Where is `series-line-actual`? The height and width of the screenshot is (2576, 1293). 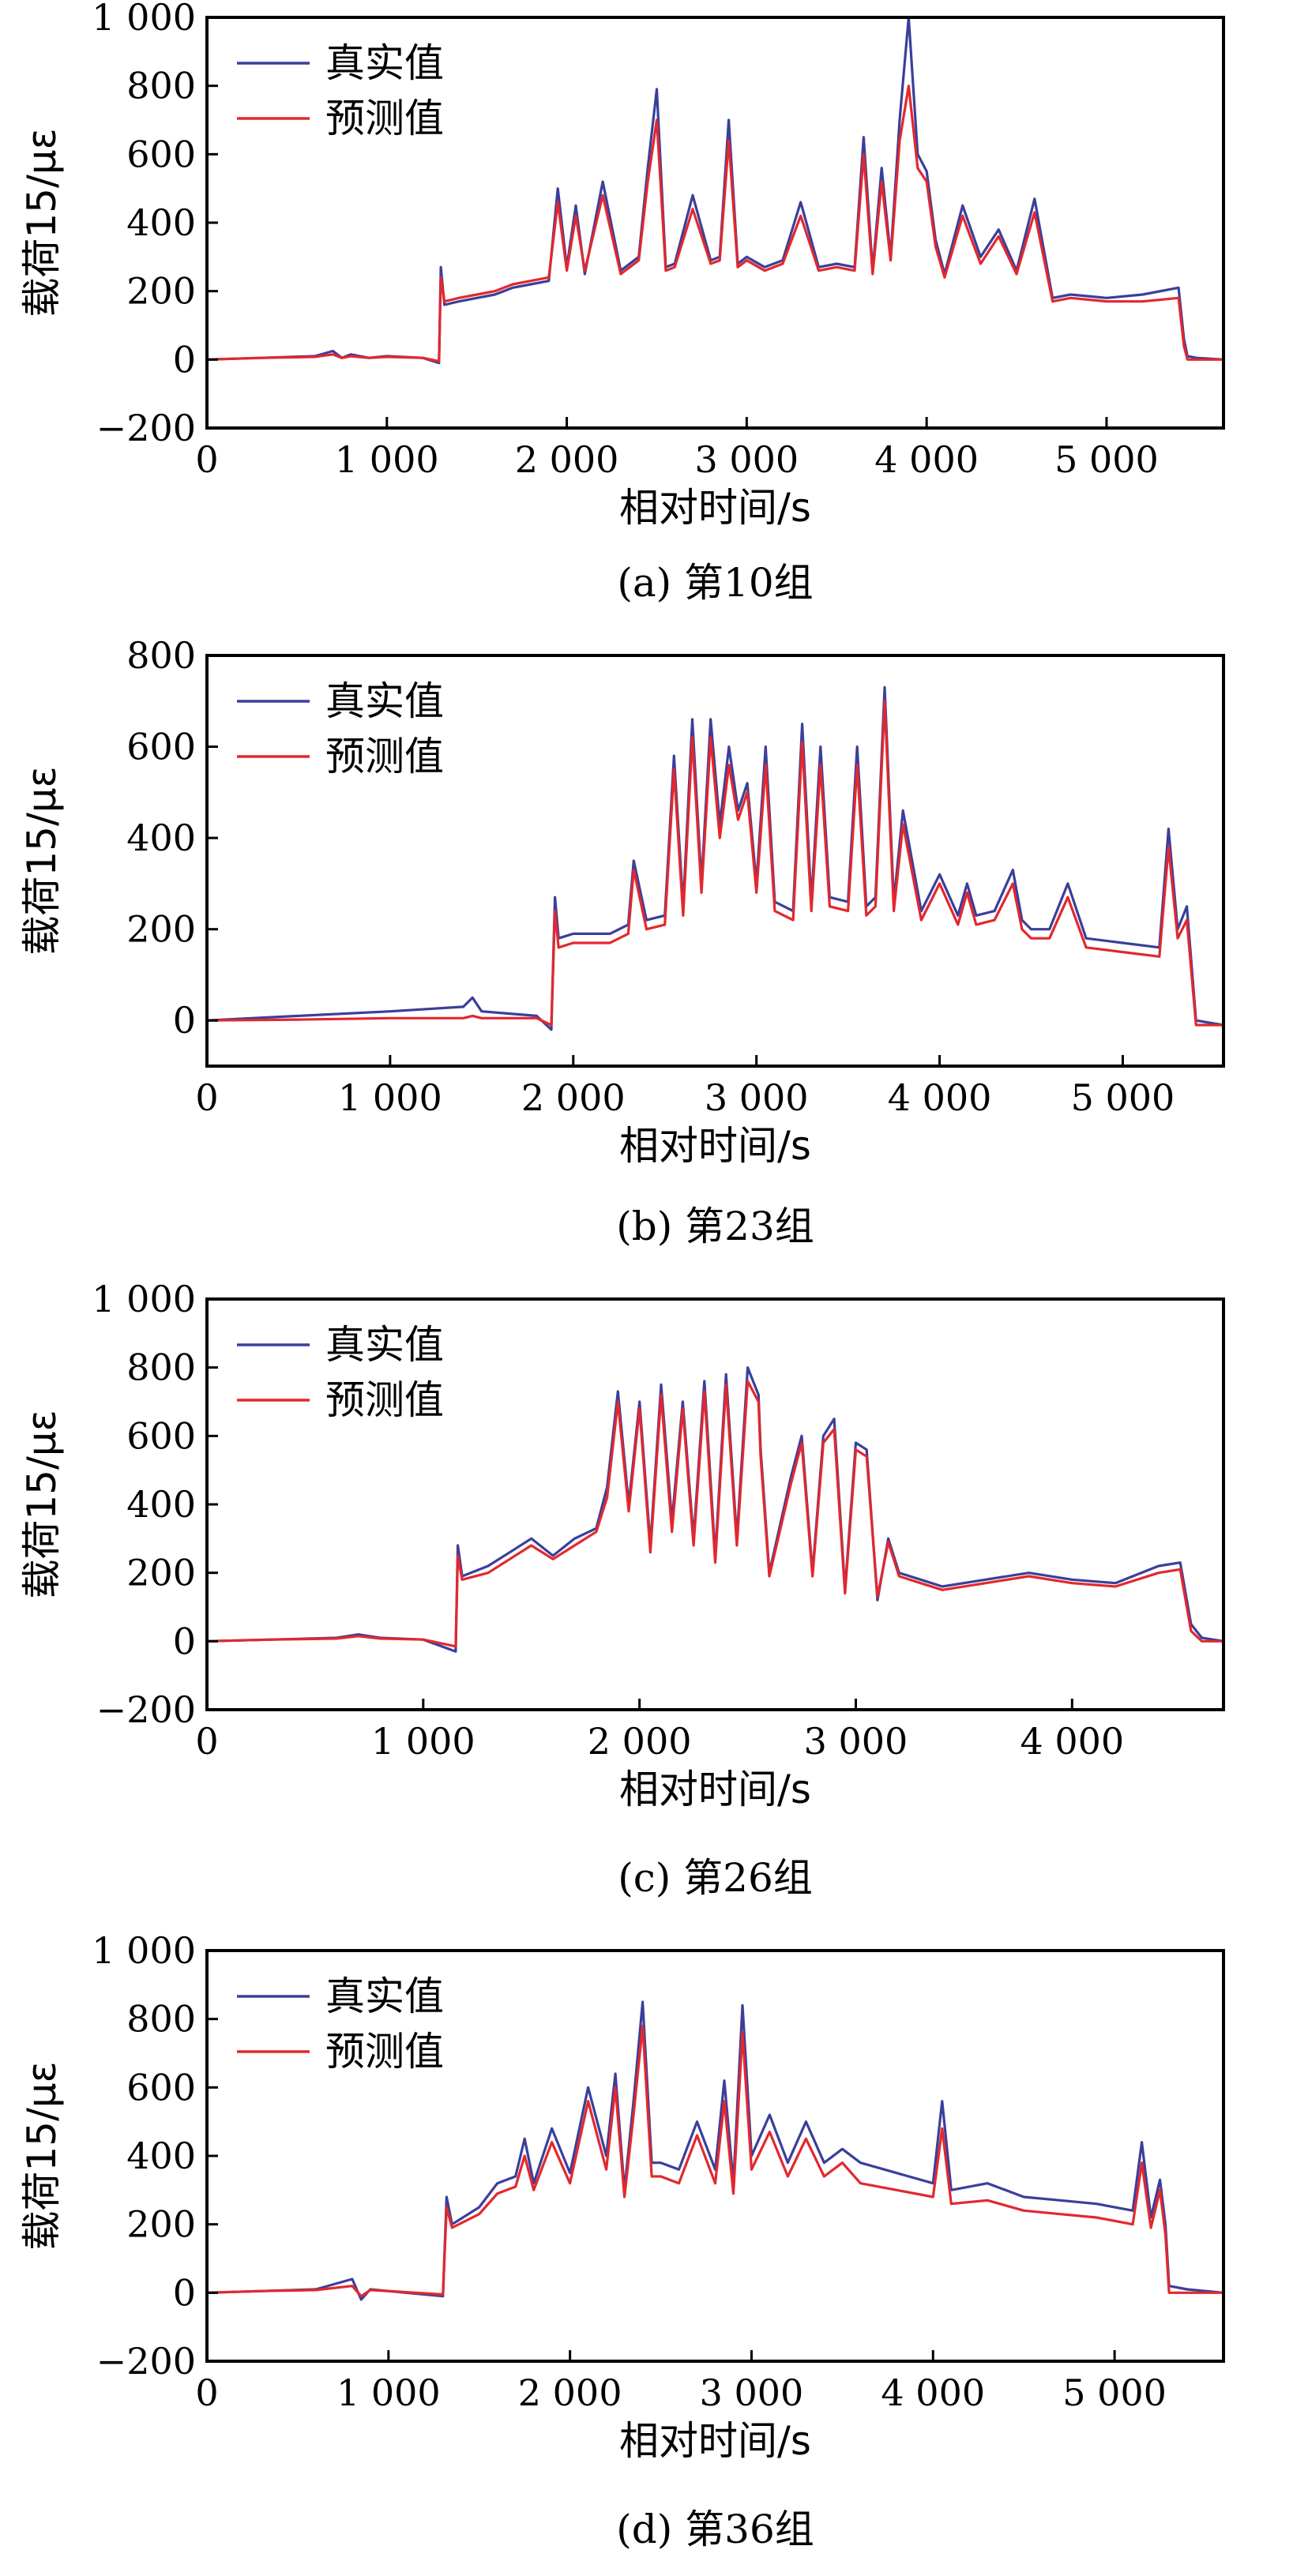
series-line-actual is located at coordinates (715, 858).